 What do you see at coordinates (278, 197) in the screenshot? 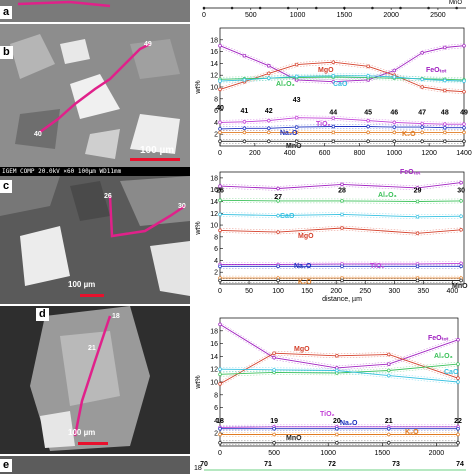
I see `point-number: 27` at bounding box center [278, 197].